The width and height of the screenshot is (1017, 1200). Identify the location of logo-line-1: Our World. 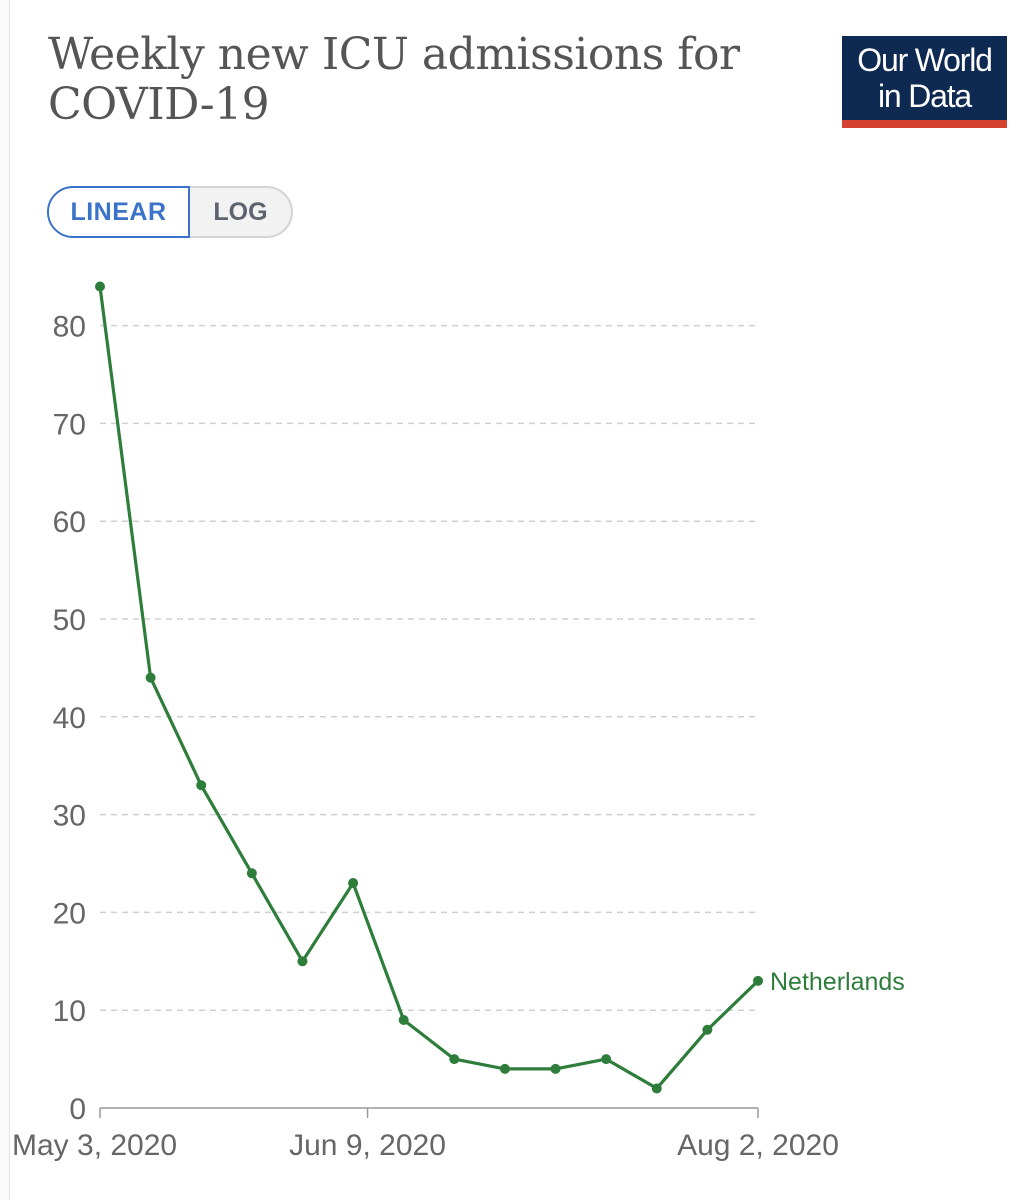
(925, 60).